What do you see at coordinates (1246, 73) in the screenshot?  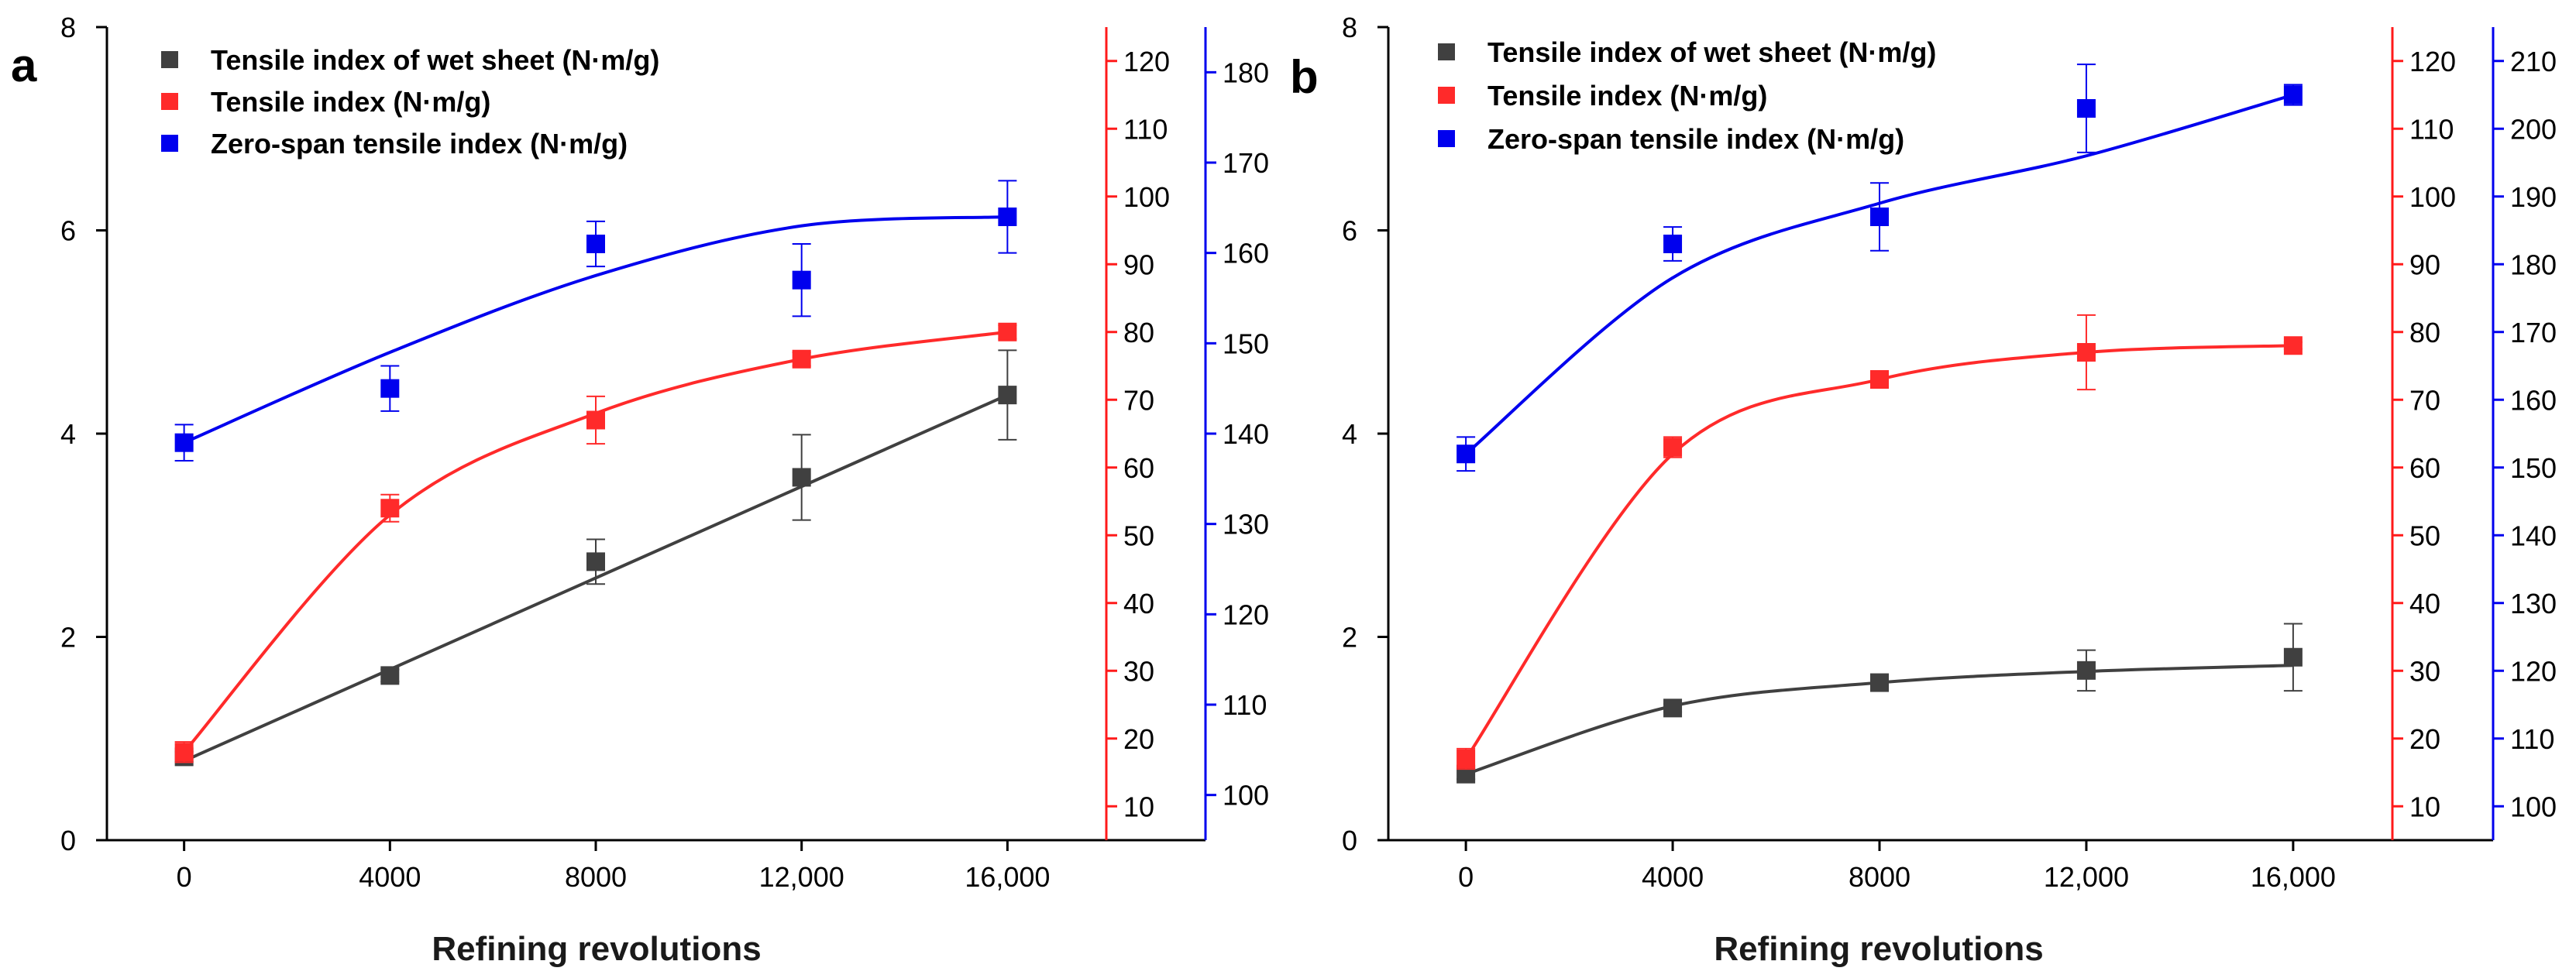 I see `y-tick-label-blue: 180` at bounding box center [1246, 73].